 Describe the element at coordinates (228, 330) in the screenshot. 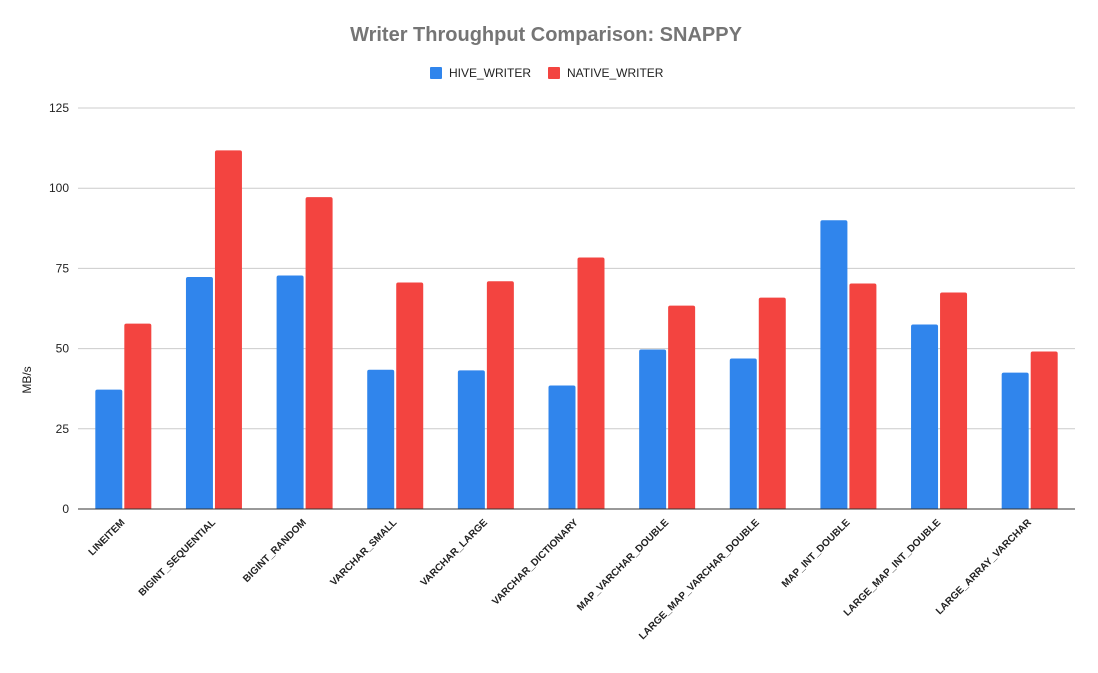

I see `bar-native-writer-bigint-sequential` at that location.